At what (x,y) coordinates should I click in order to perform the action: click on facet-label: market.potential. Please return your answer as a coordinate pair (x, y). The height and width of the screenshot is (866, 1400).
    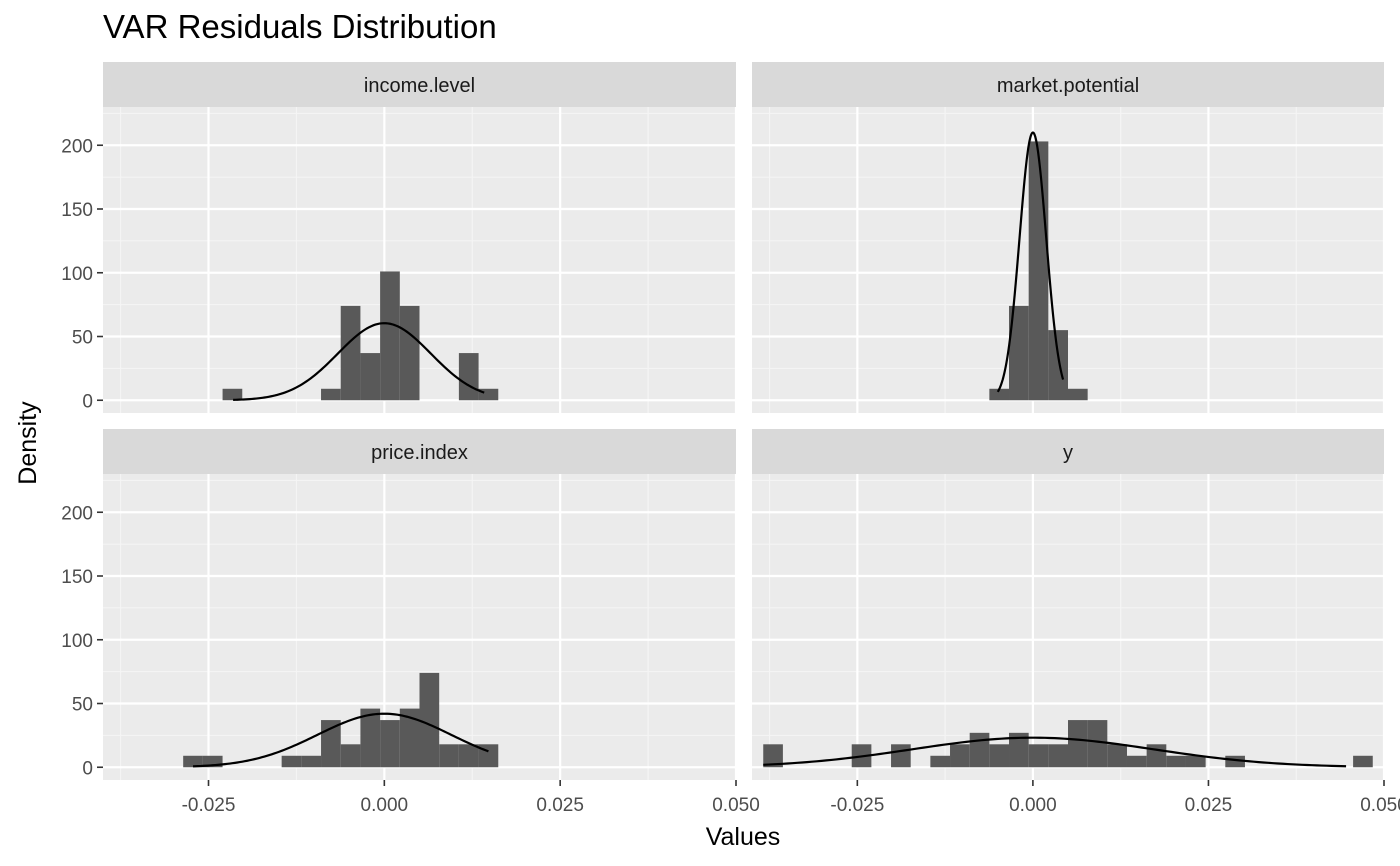
    Looking at the image, I should click on (1068, 86).